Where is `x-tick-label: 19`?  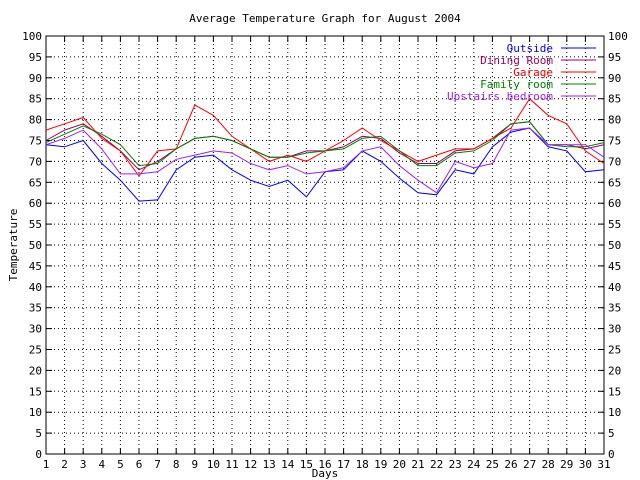 x-tick-label: 19 is located at coordinates (380, 464).